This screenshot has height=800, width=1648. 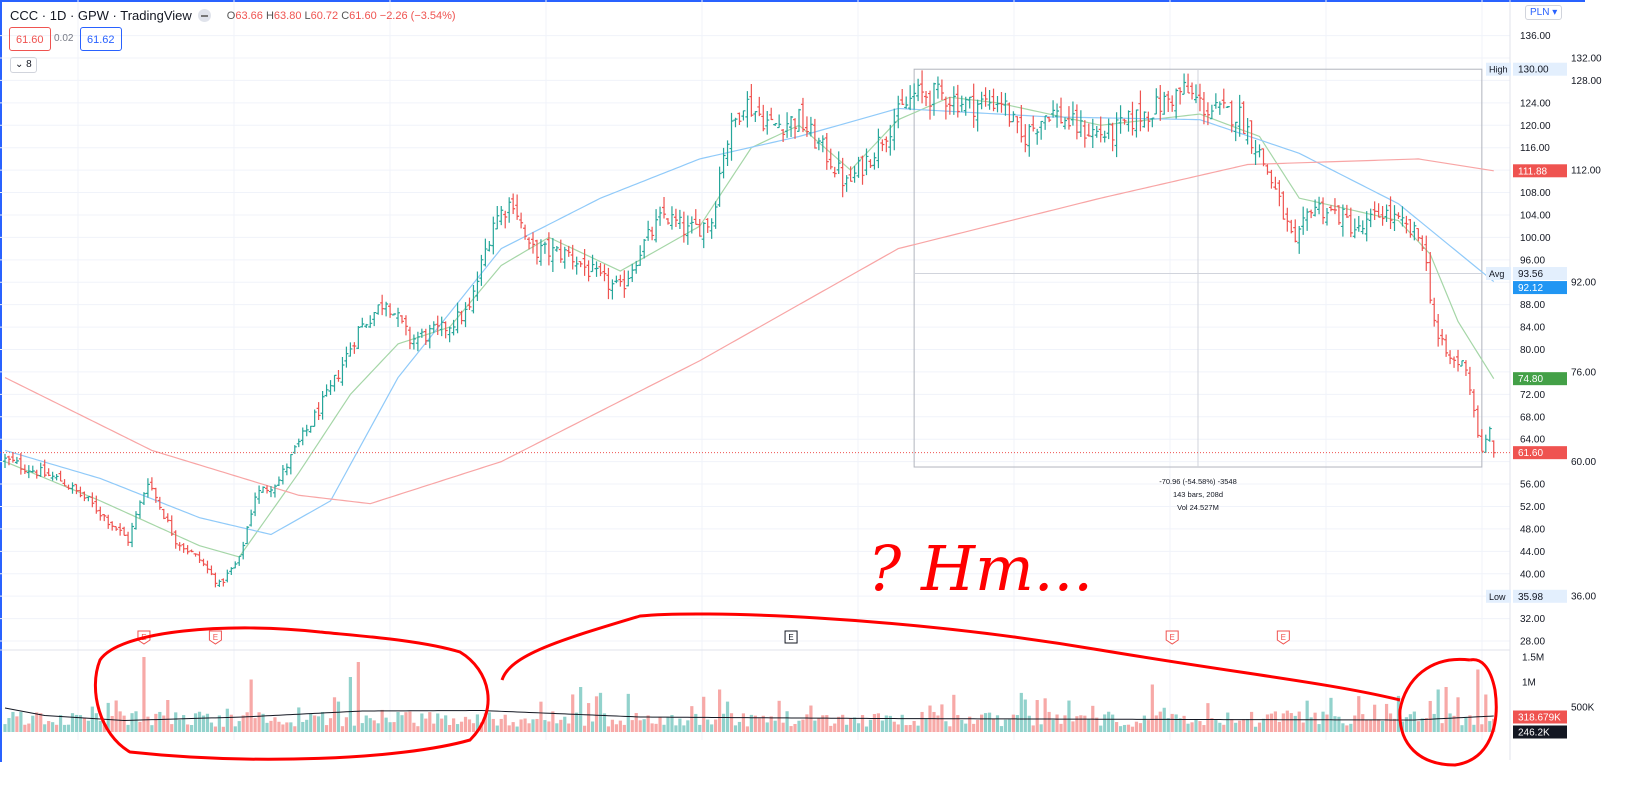 What do you see at coordinates (1532, 485) in the screenshot?
I see `price-tick-label: 56.00` at bounding box center [1532, 485].